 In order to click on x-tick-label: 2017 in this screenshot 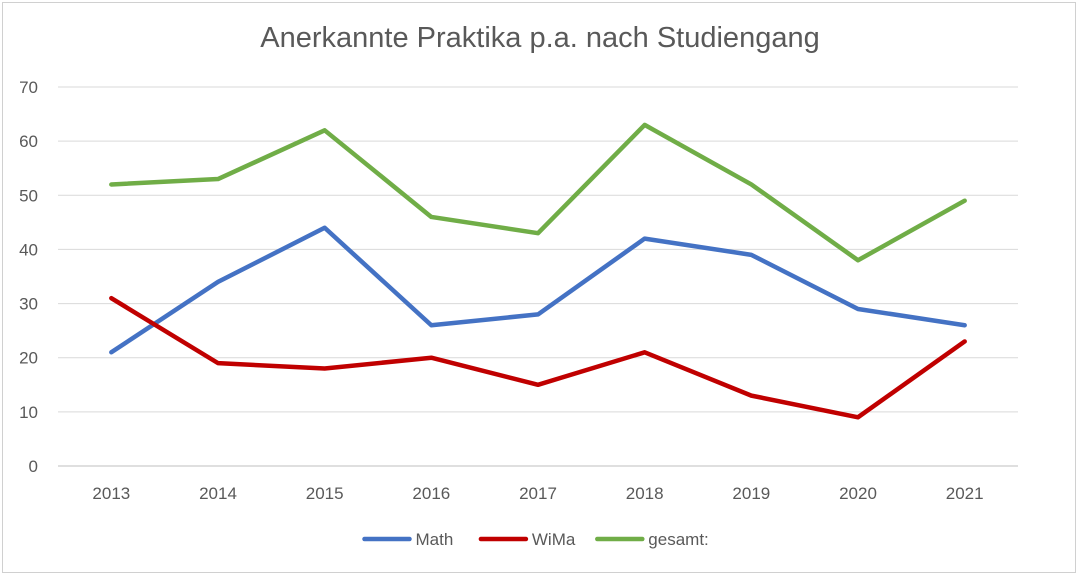, I will do `click(538, 493)`.